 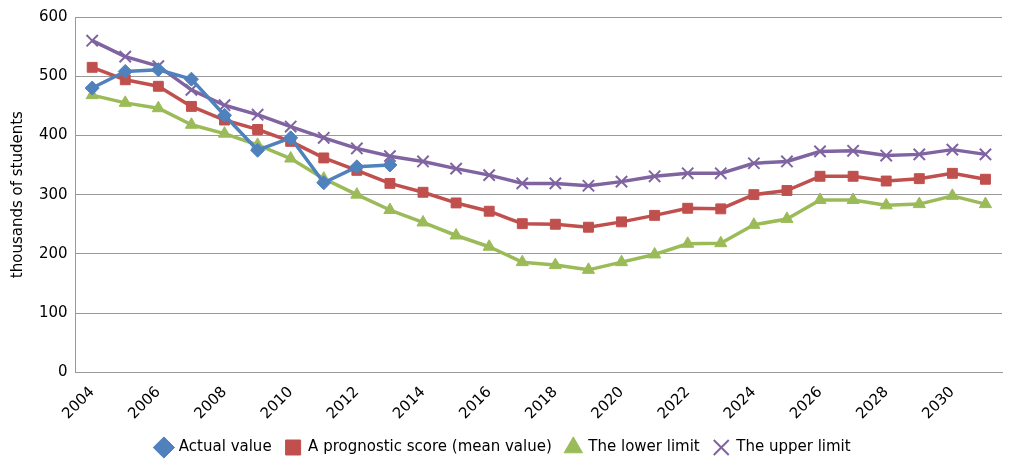 What do you see at coordinates (53, 75) in the screenshot?
I see `y-tick-label: 500` at bounding box center [53, 75].